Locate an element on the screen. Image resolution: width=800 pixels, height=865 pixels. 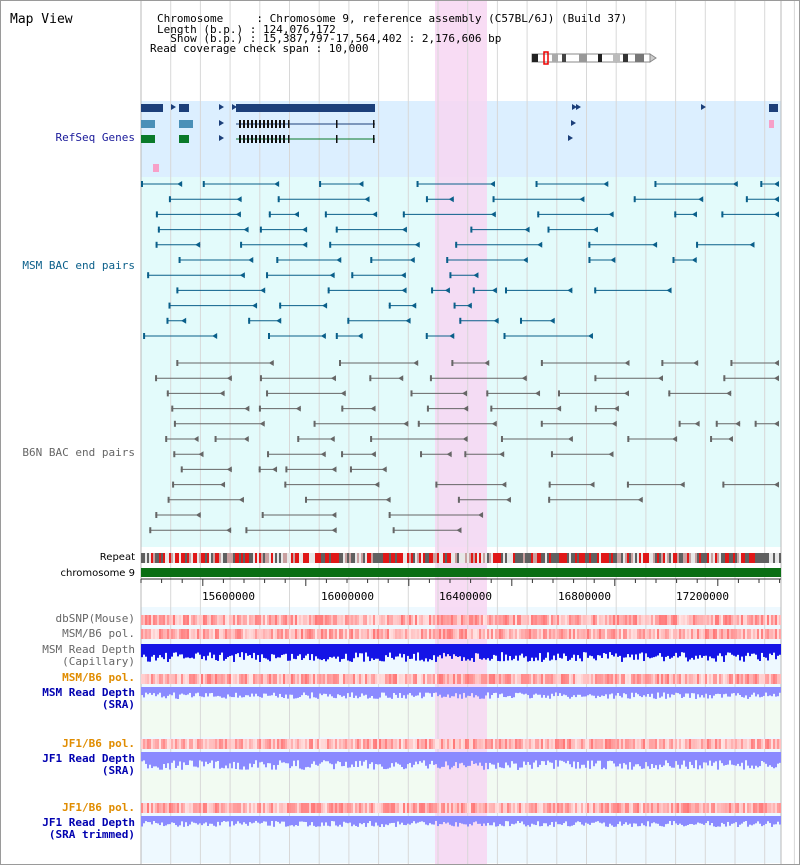
track-label-msm-bac: MSM BAC end pairs is located at coordinates (78, 265).